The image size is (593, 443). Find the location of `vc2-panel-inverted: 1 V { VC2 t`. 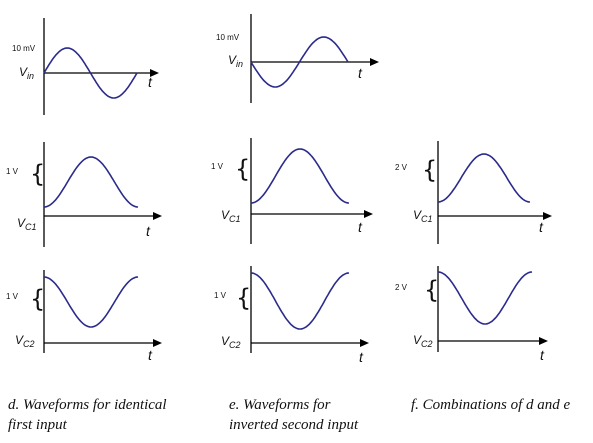

vc2-panel-inverted: 1 V { VC2 t is located at coordinates (291, 315).